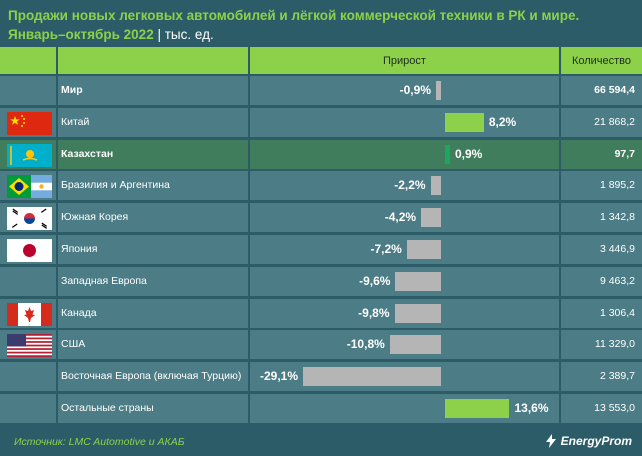 This screenshot has width=642, height=456. I want to click on growth-label: -9,8%, so click(374, 312).